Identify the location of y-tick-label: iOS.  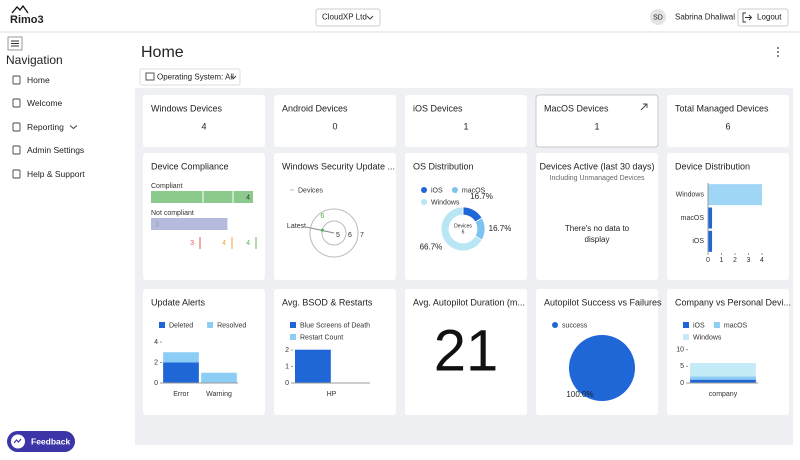
(698, 241).